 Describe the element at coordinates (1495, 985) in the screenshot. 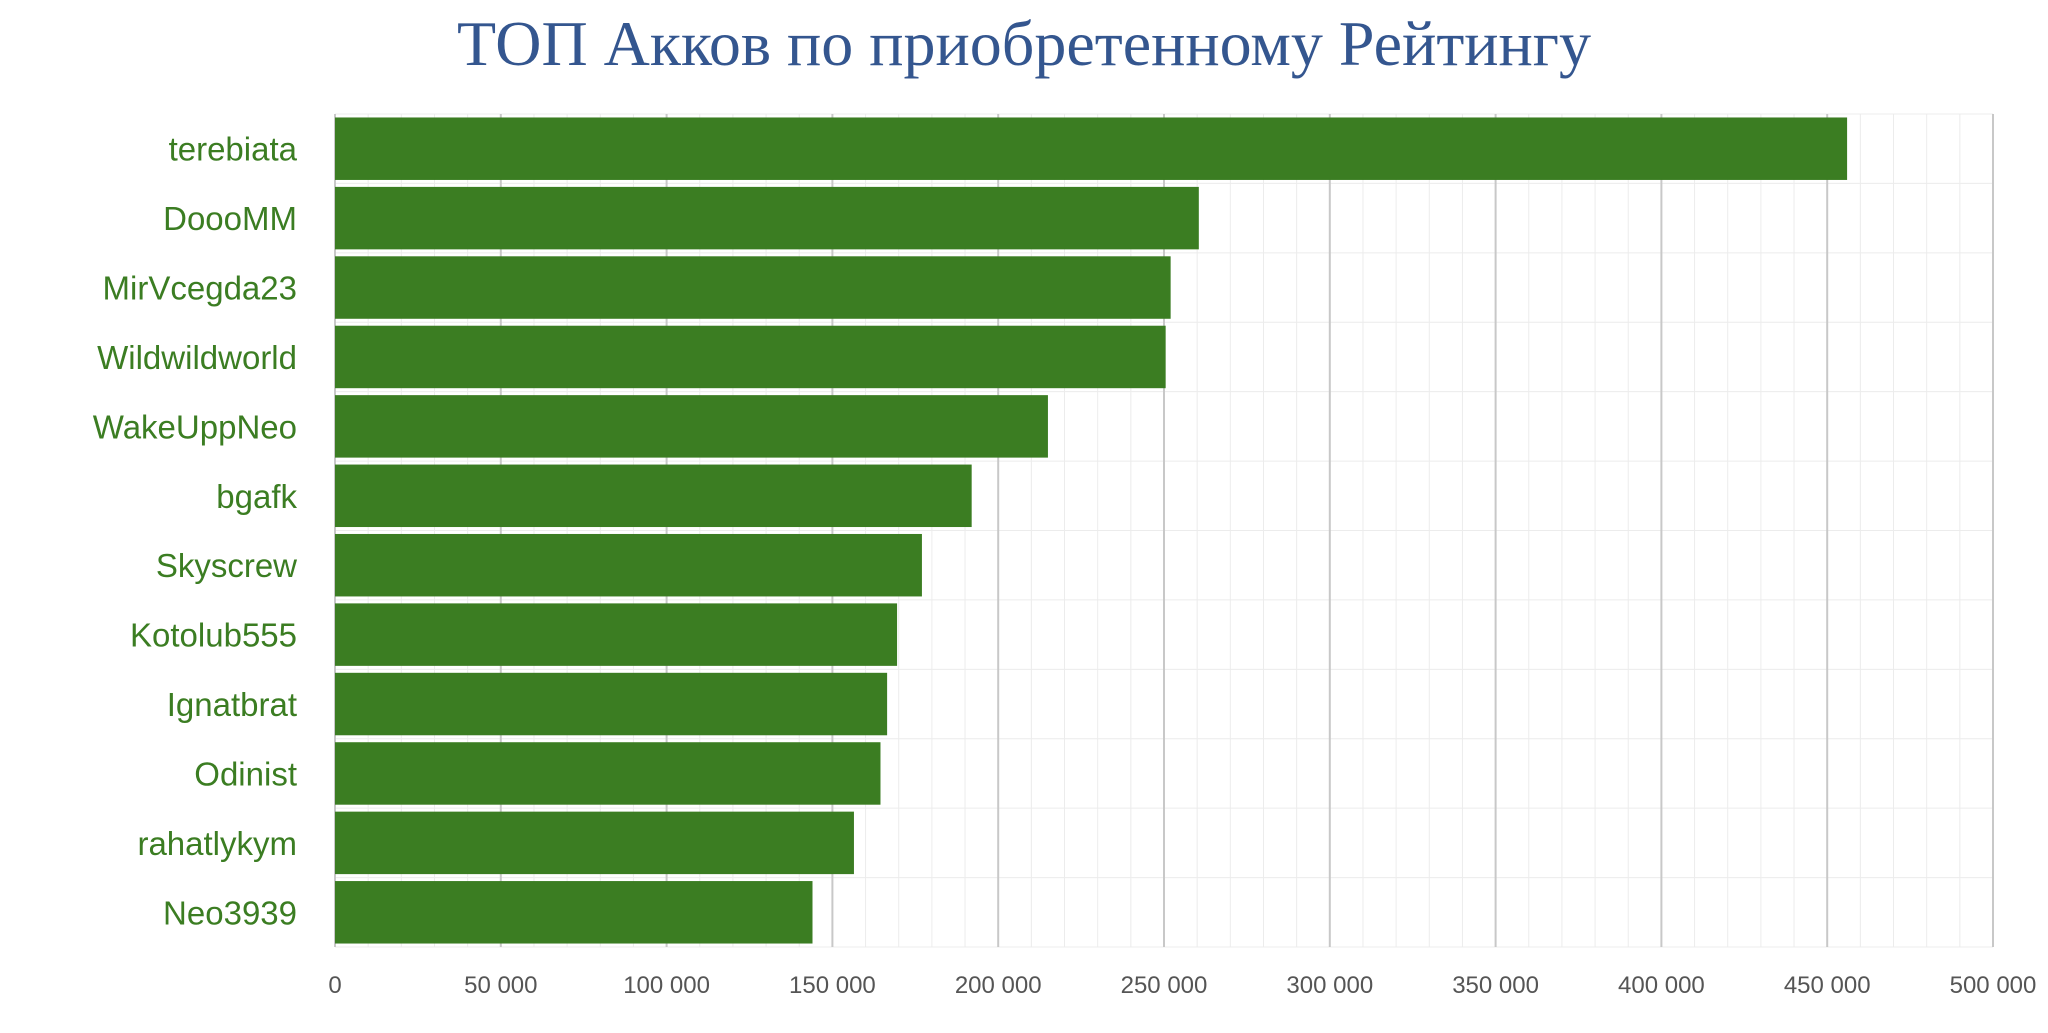

I see `x-tick-label: 350 000` at that location.